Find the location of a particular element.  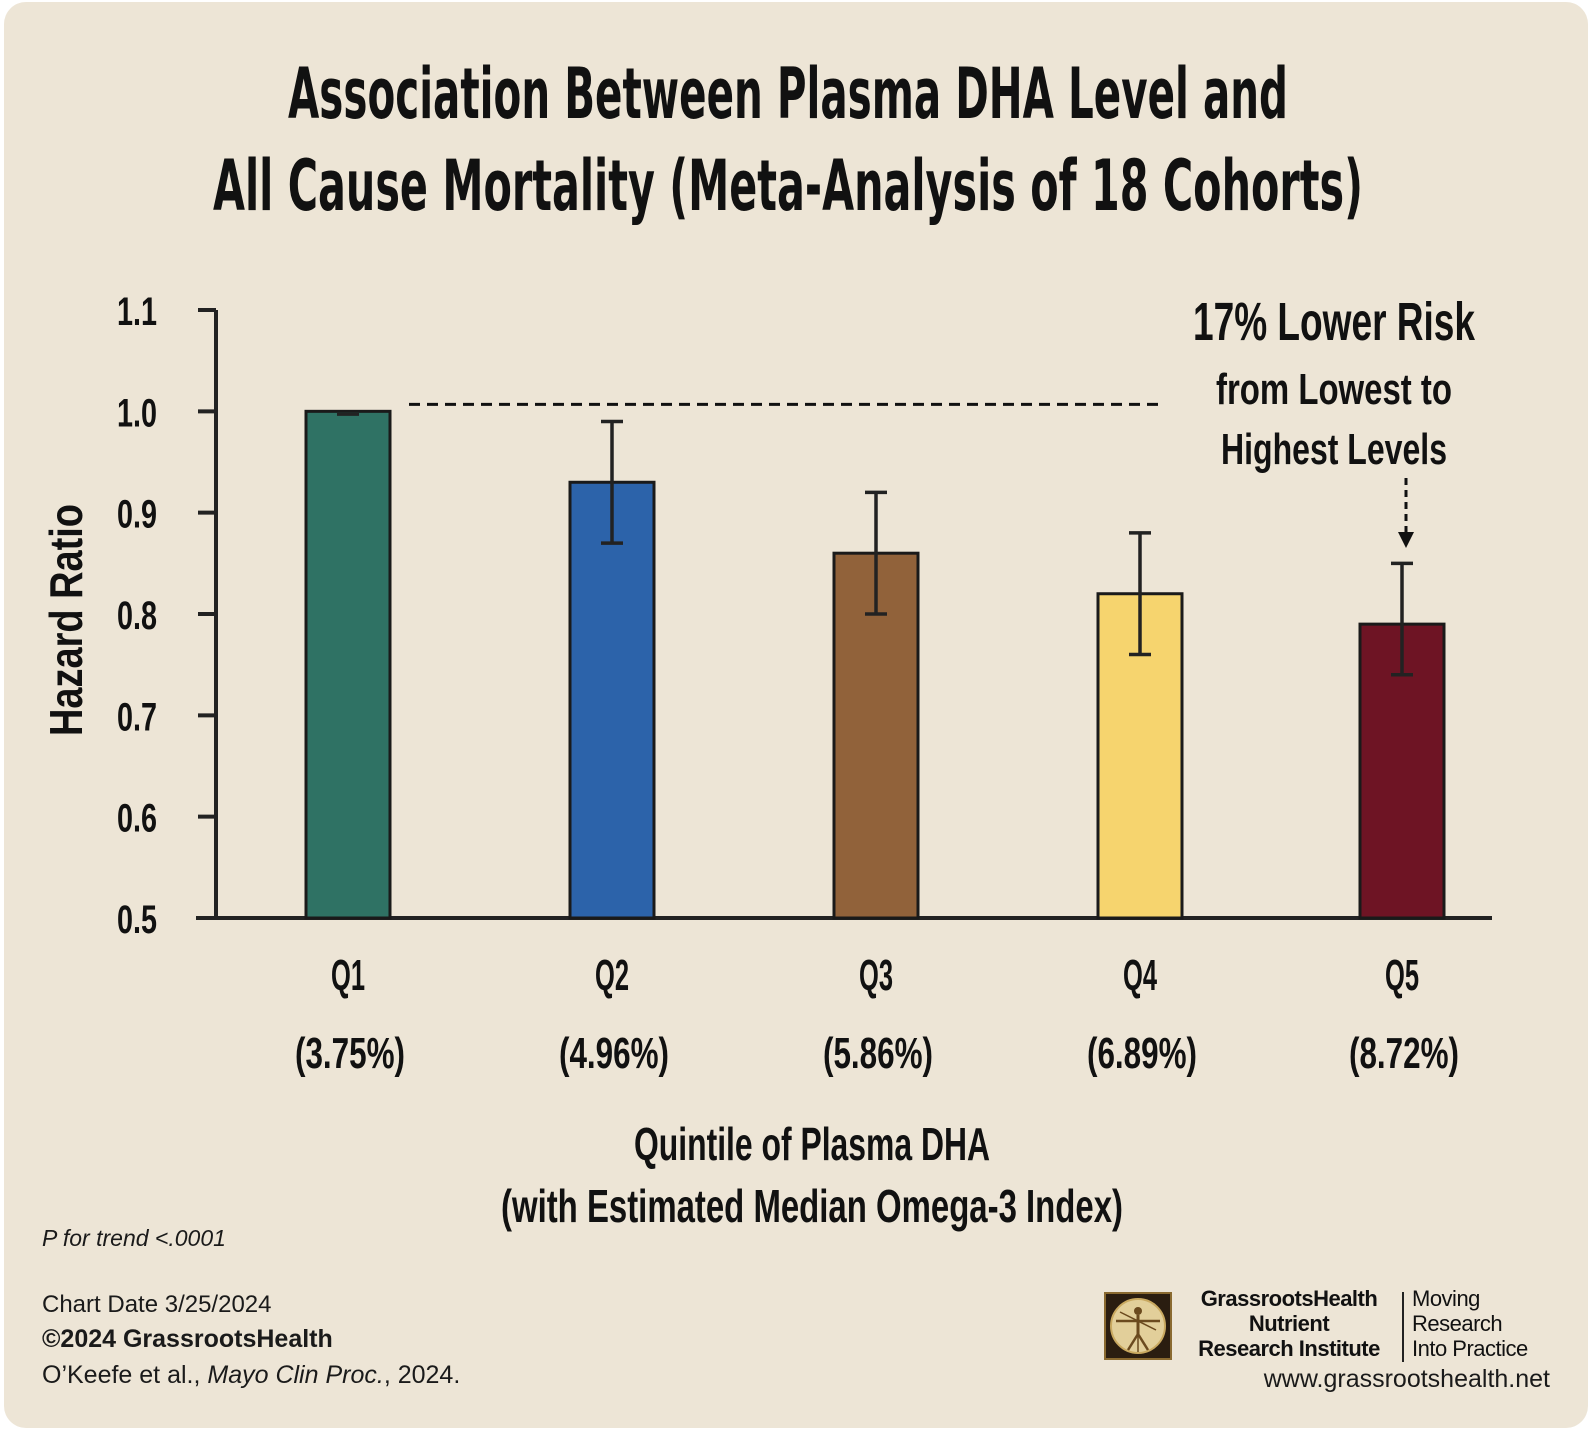

p-trend-note: P for trend <.0001 is located at coordinates (134, 1238).